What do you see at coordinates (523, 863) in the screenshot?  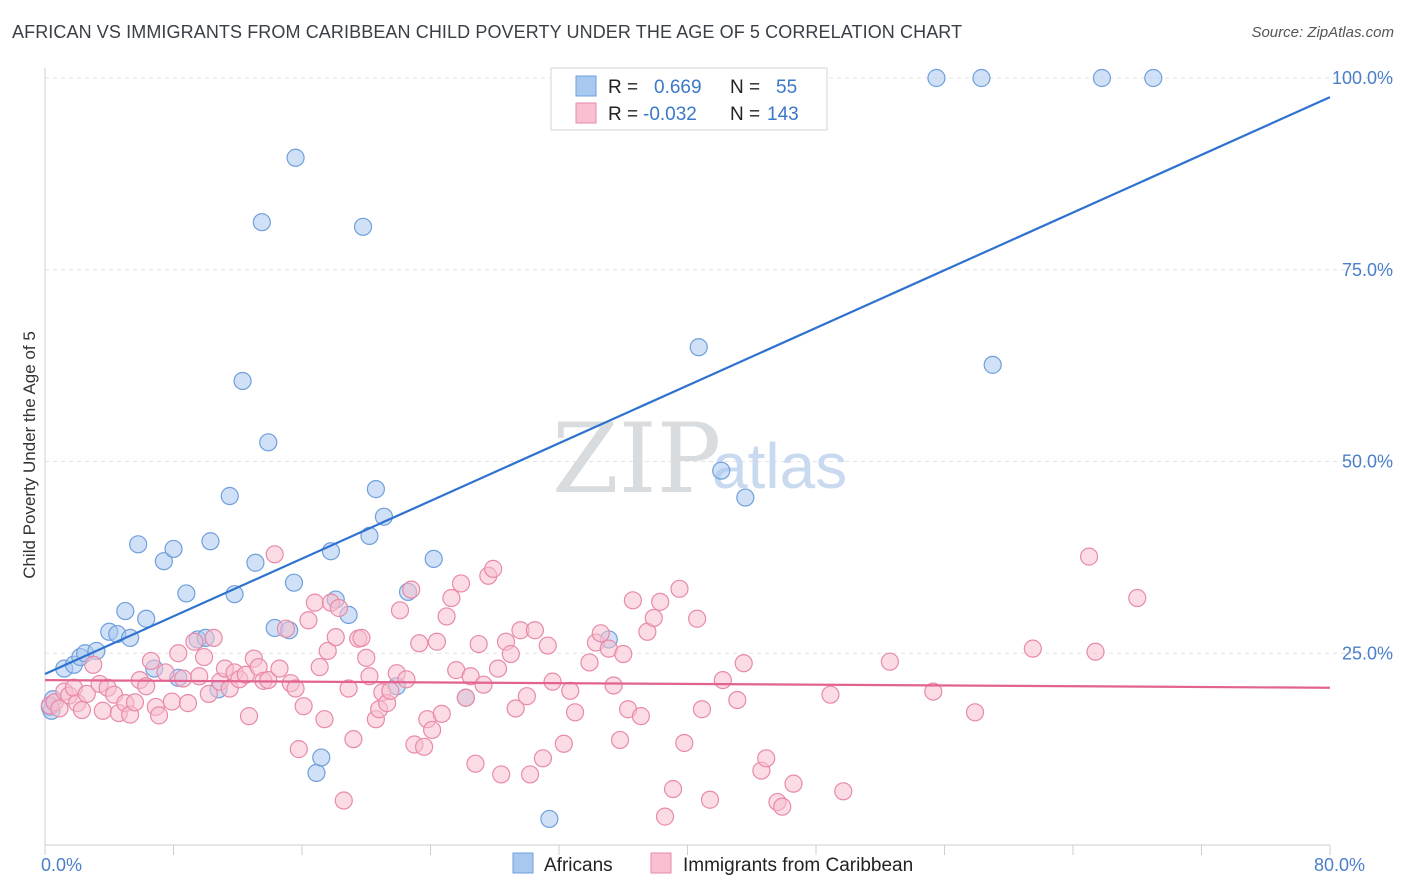 I see `bottom-legend-swatch-africans` at bounding box center [523, 863].